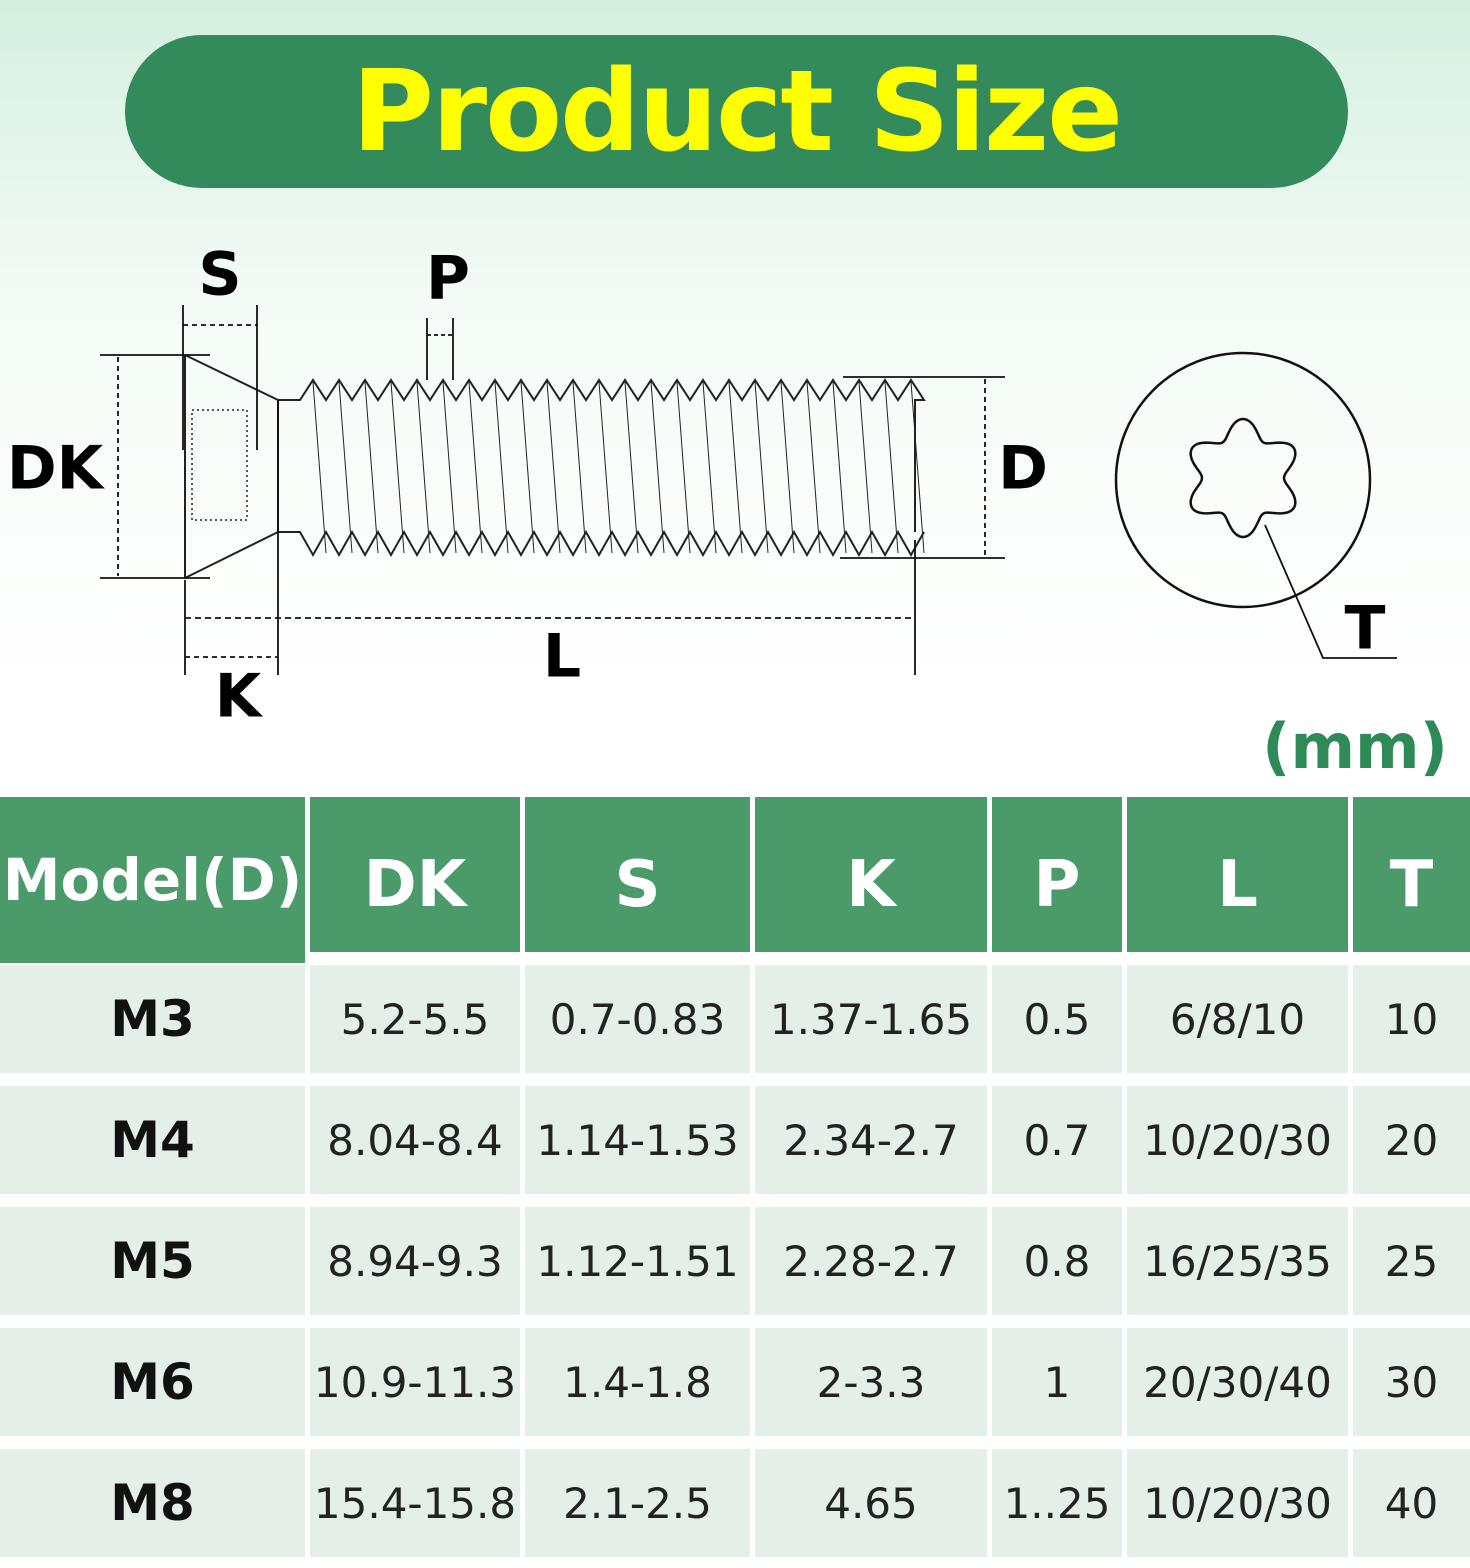 This screenshot has width=1470, height=1568. What do you see at coordinates (1237, 1019) in the screenshot?
I see `table-cell: 6/8/10` at bounding box center [1237, 1019].